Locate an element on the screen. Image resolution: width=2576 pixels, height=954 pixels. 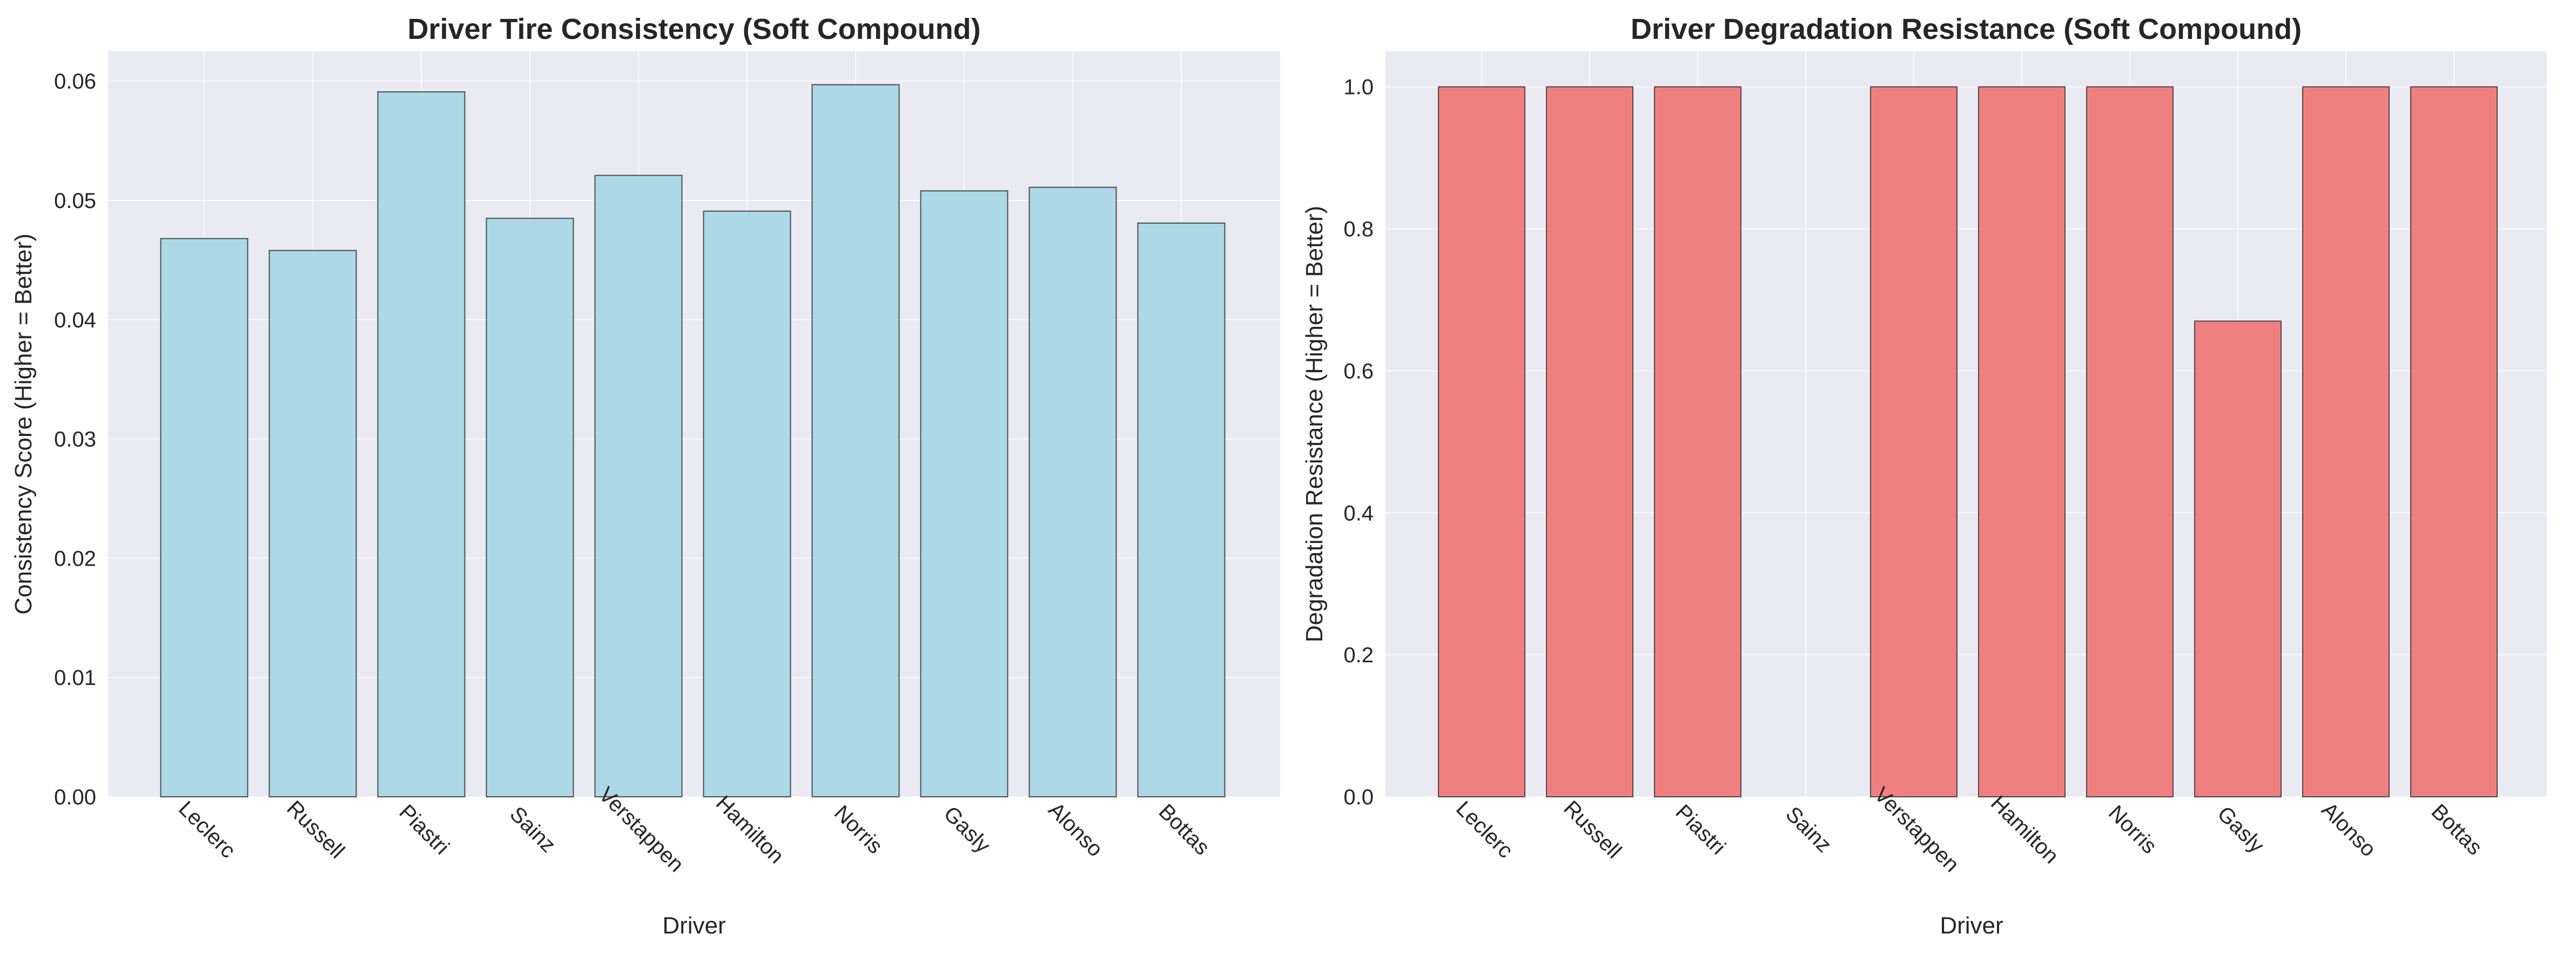
y-tick-label: 0.6 is located at coordinates (1358, 371).